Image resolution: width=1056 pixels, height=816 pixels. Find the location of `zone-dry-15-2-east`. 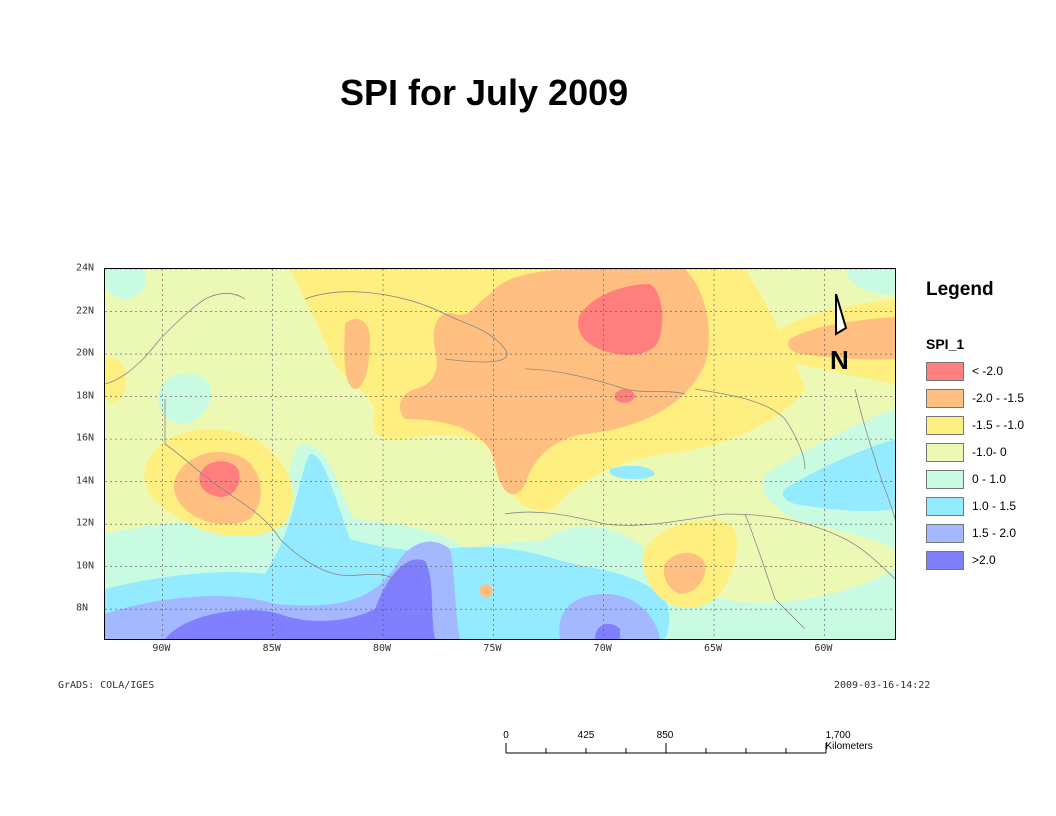

zone-dry-15-2-east is located at coordinates (841, 338).